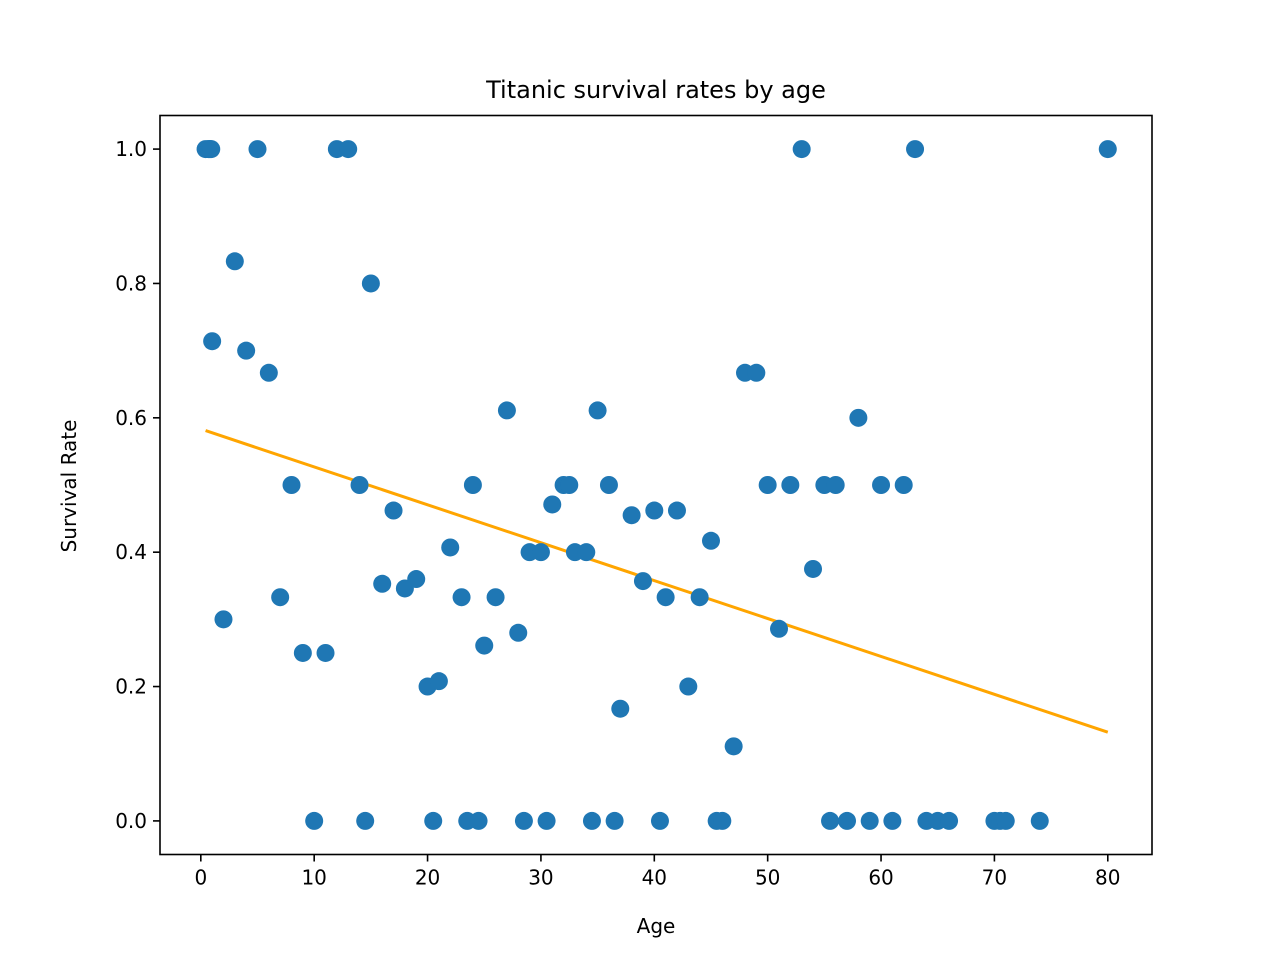 Image resolution: width=1280 pixels, height=964 pixels. I want to click on x-axis-label: Age, so click(656, 926).